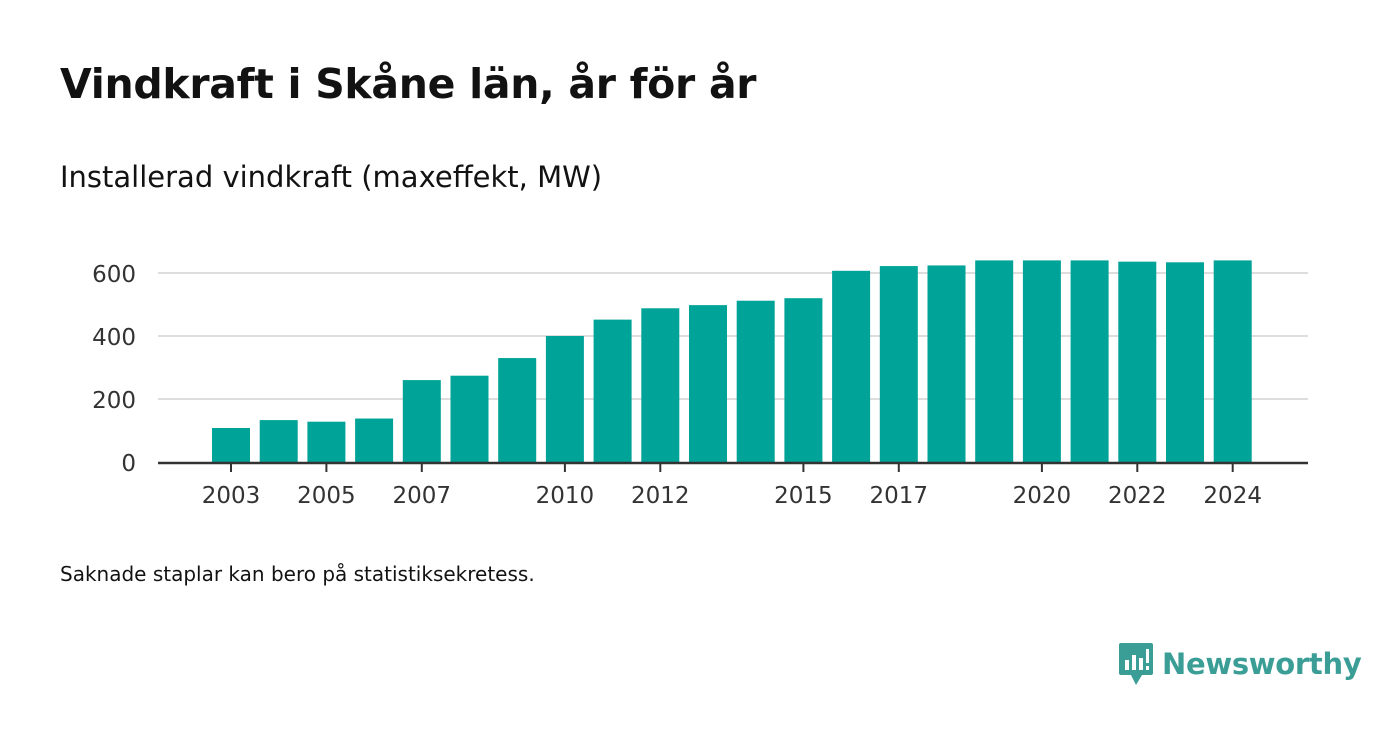 The height and width of the screenshot is (745, 1400). I want to click on bar-2008, so click(469, 418).